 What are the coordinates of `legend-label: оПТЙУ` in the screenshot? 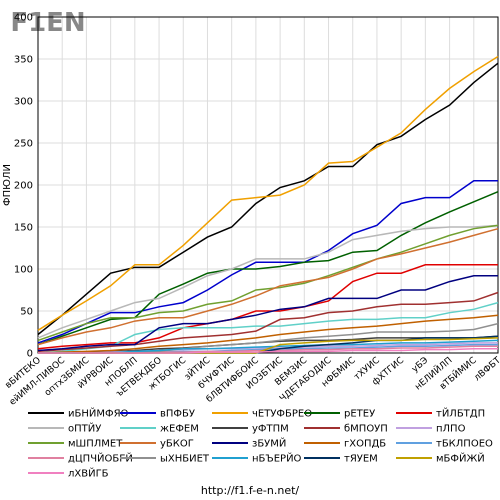 It's located at (84, 428).